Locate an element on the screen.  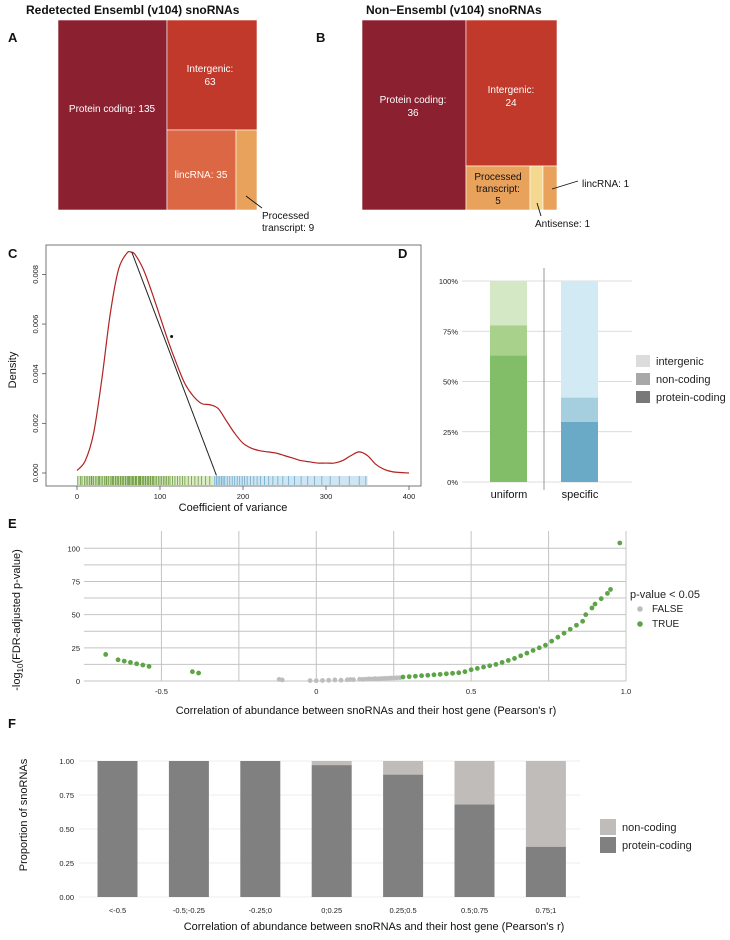
stacked-bar-y-tick-label: 0% is located at coordinates (452, 482).